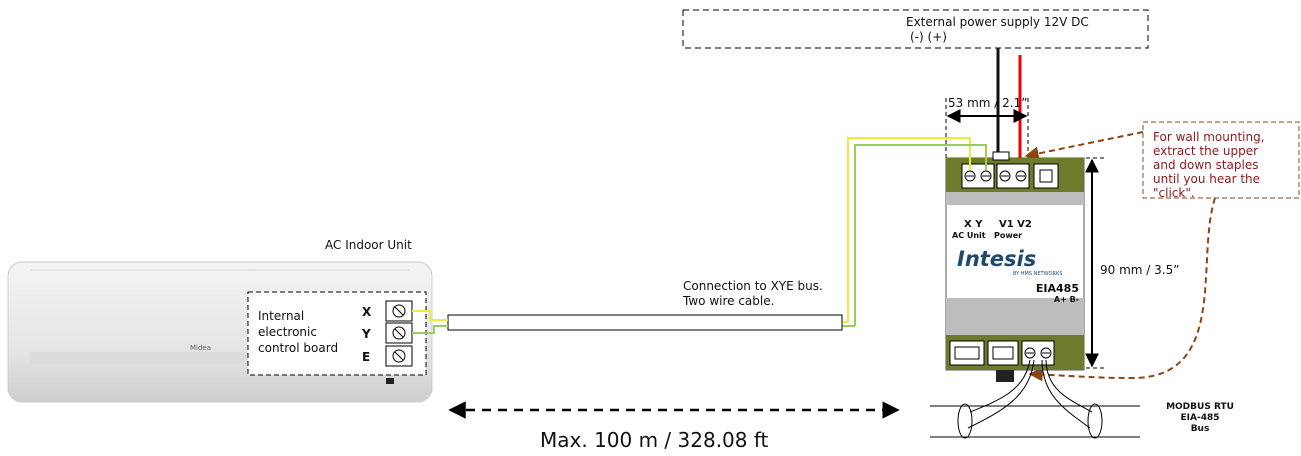 This screenshot has width=1301, height=456. Describe the element at coordinates (1205, 165) in the screenshot. I see `note-line: and down staples` at that location.